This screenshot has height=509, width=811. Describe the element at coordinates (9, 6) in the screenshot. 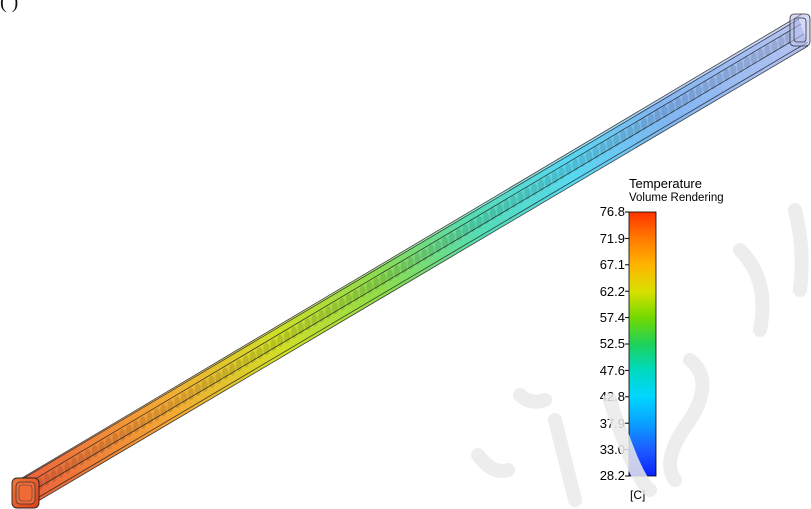

I see `header-fragment: ( )` at that location.